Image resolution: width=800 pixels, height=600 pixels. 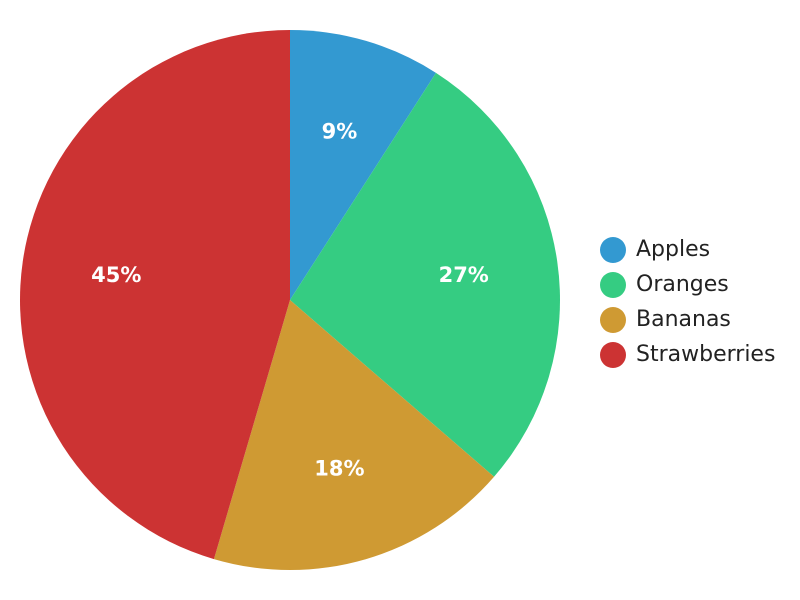 What do you see at coordinates (613, 319) in the screenshot?
I see `legend-swatch-bananas` at bounding box center [613, 319].